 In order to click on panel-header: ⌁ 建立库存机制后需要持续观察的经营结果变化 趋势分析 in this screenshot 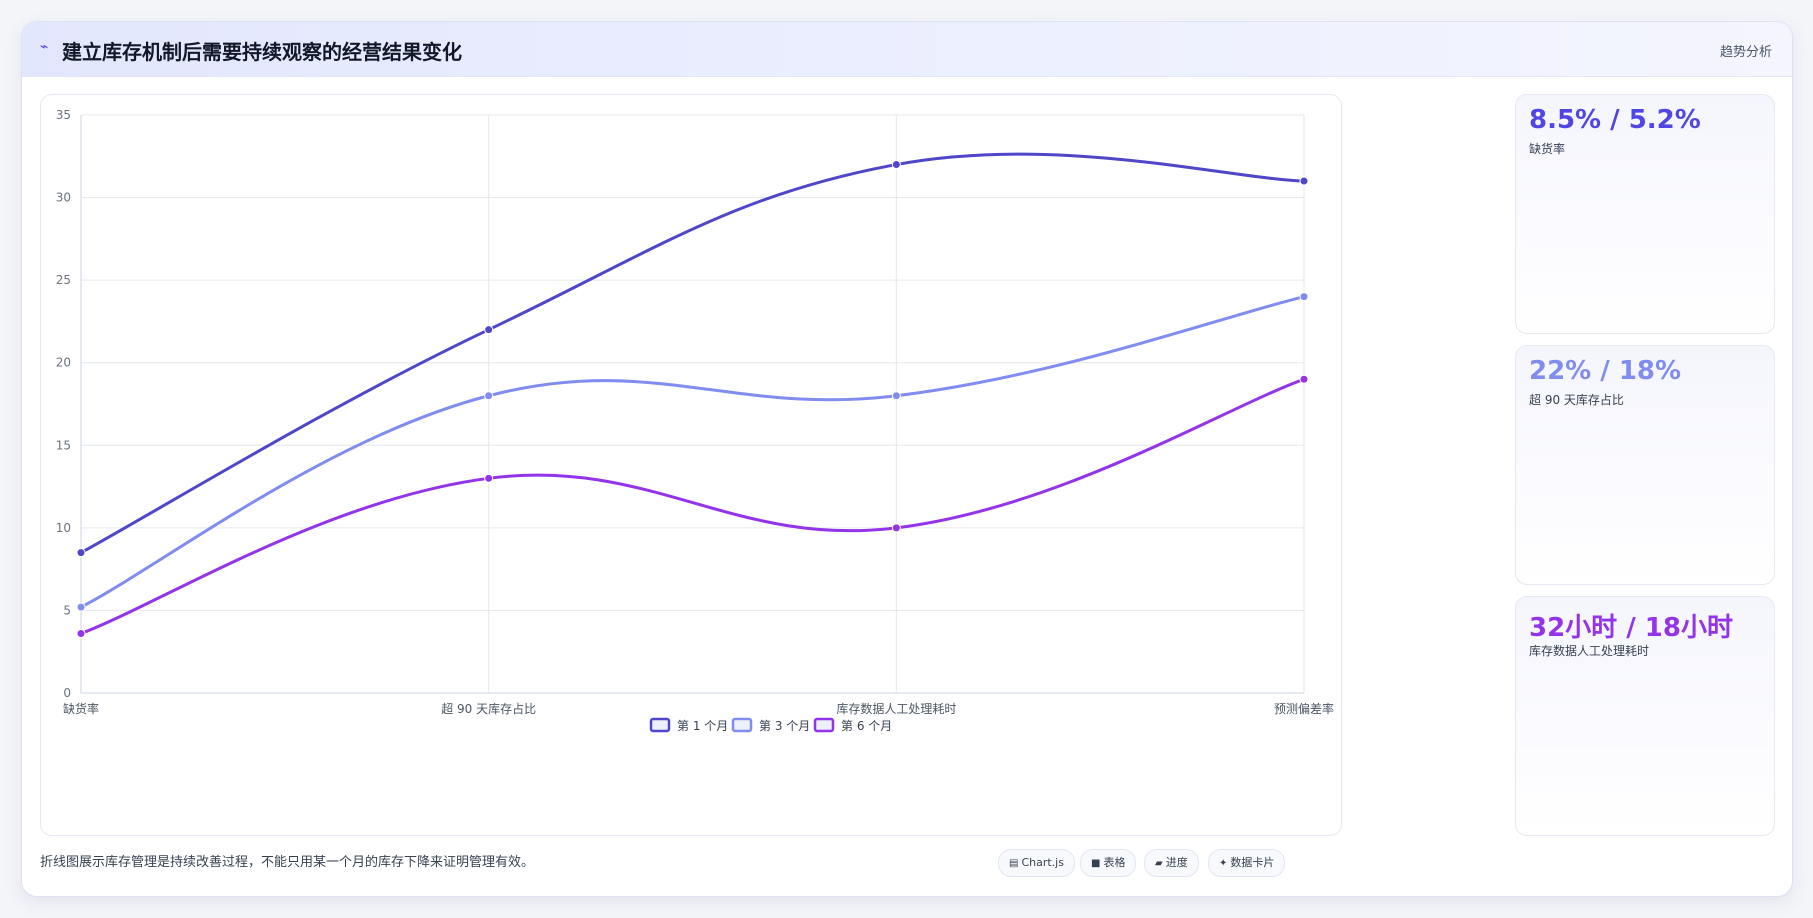, I will do `click(907, 49)`.